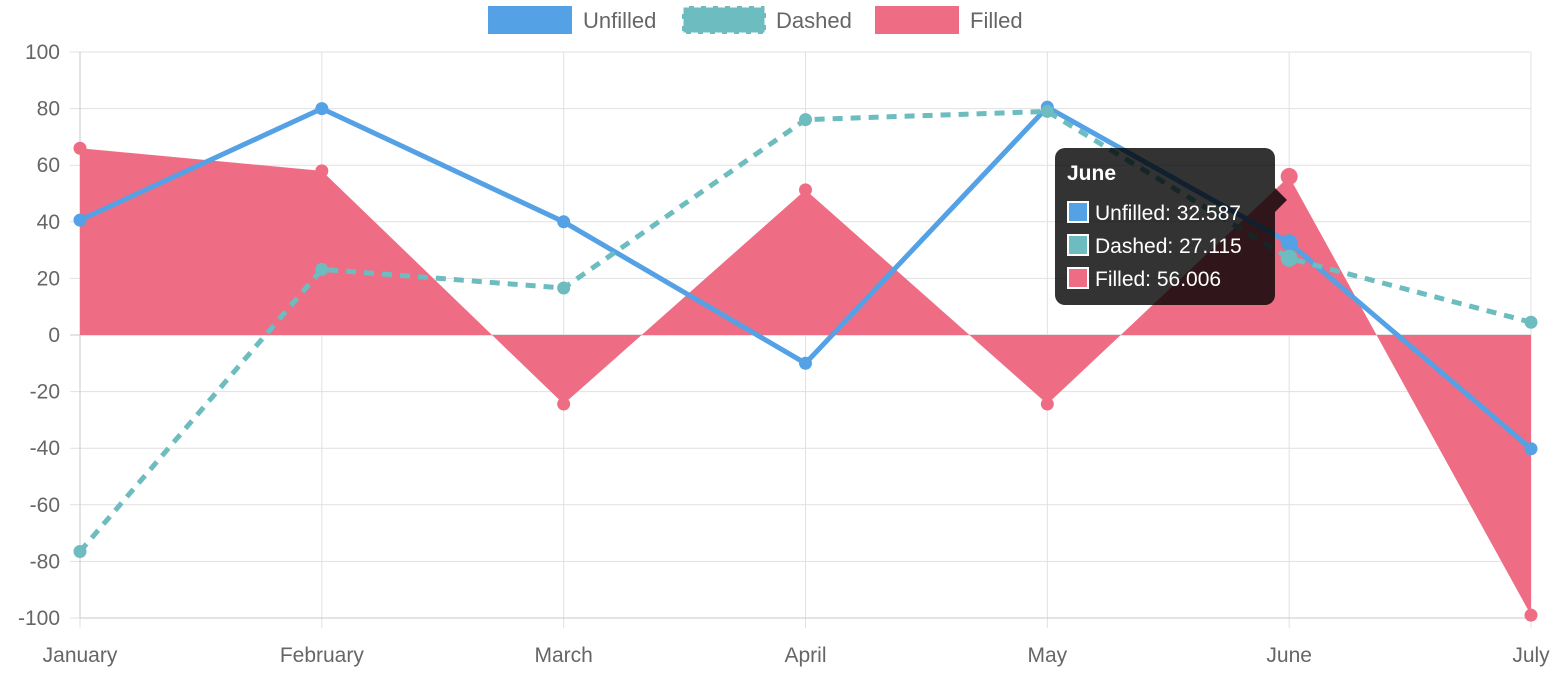 The height and width of the screenshot is (687, 1555). Describe the element at coordinates (563, 655) in the screenshot. I see `x-tick-label: March` at that location.